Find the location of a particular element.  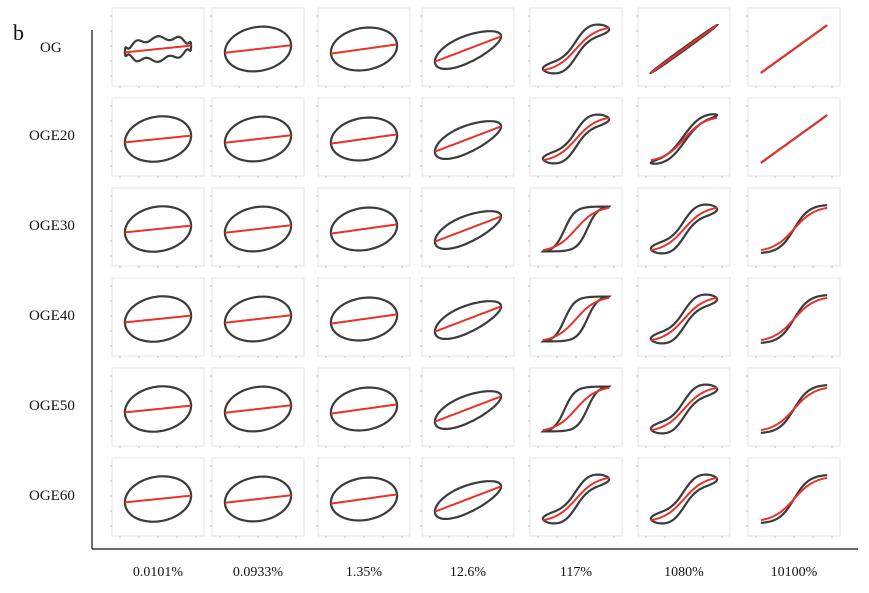

column-label: 0.0101% is located at coordinates (158, 572).